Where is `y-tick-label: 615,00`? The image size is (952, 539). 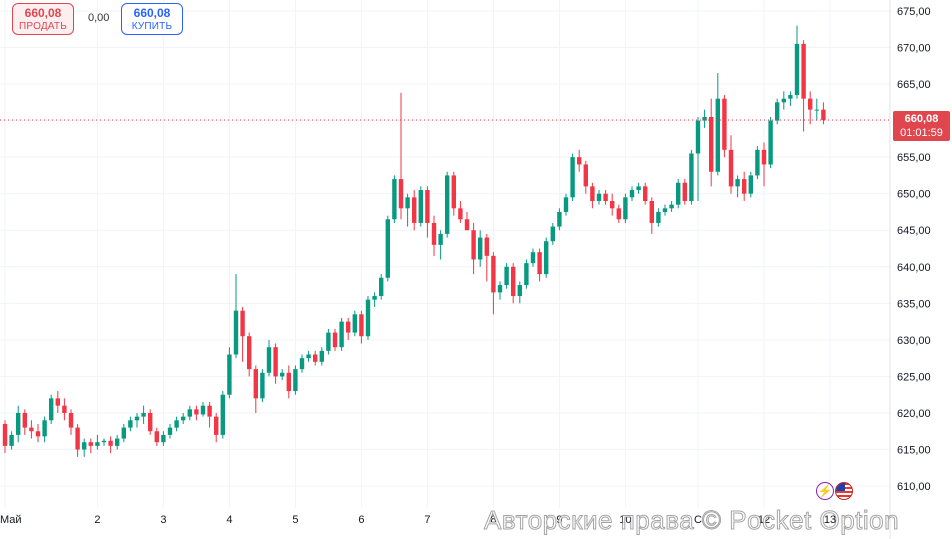
y-tick-label: 615,00 is located at coordinates (914, 451).